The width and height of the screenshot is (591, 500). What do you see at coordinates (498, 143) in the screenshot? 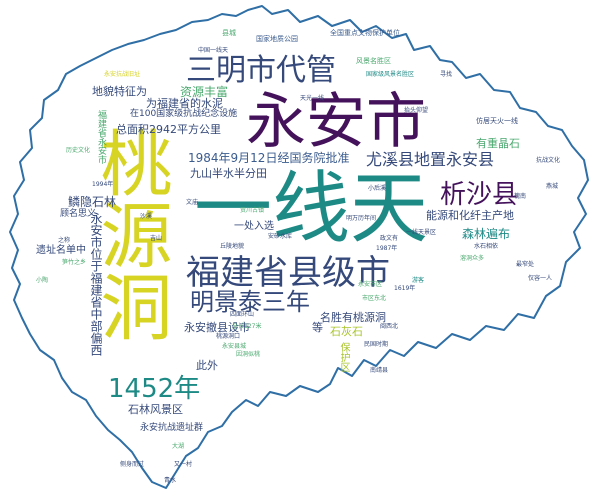
I see `word-mineral: 有重晶石` at bounding box center [498, 143].